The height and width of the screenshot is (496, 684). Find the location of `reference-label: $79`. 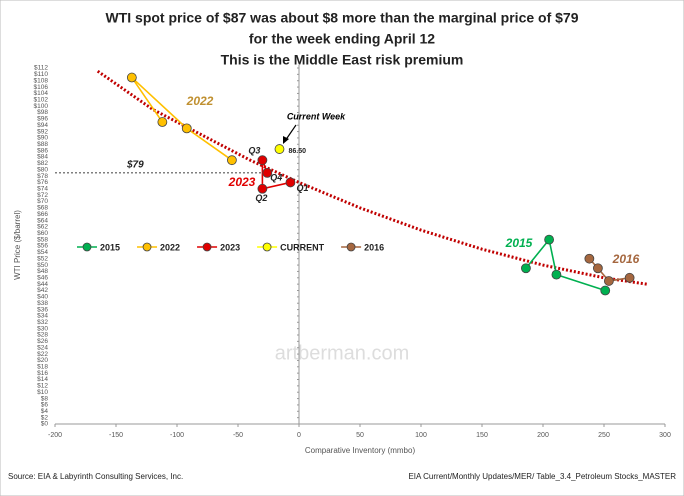

reference-label: $79 is located at coordinates (135, 165).